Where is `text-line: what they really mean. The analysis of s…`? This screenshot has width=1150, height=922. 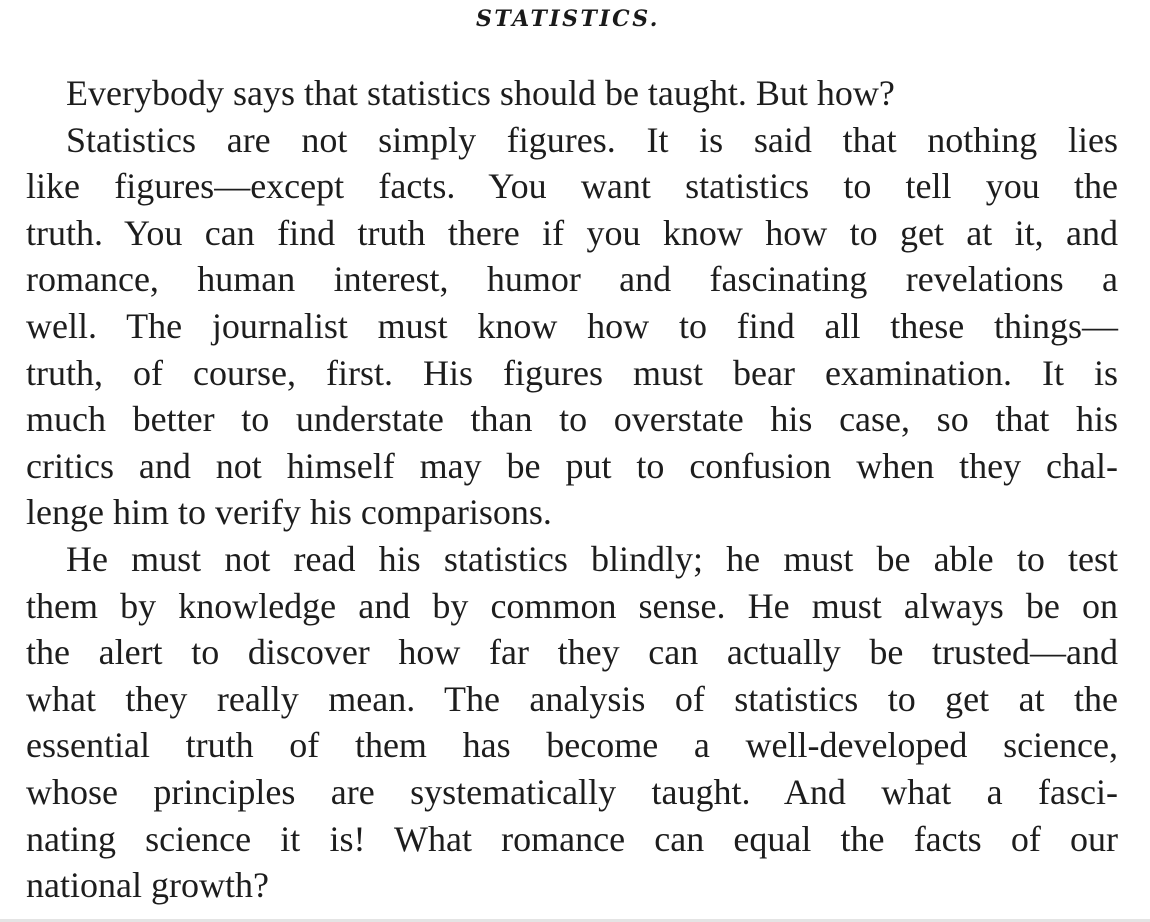 text-line: what they really mean. The analysis of s… is located at coordinates (572, 698).